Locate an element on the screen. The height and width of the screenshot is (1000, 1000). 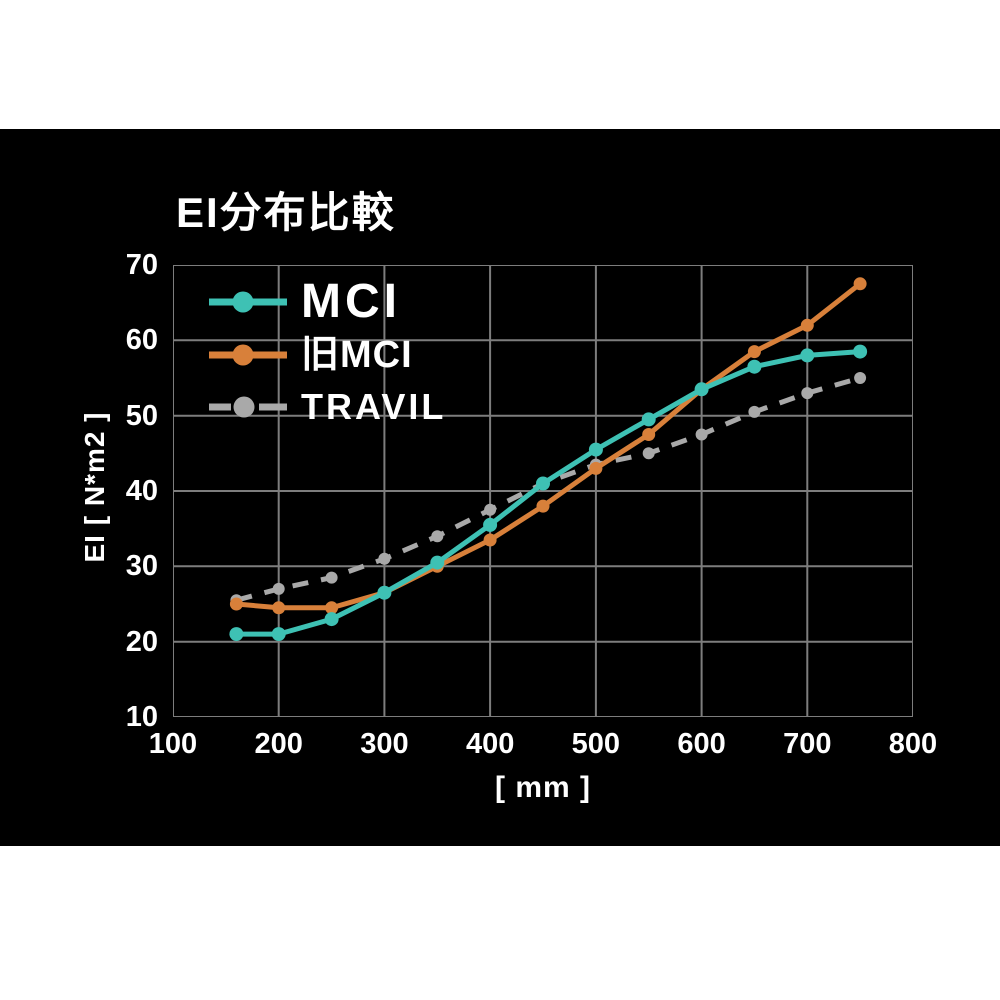
mci-line-sample-icon is located at coordinates (248, 302).